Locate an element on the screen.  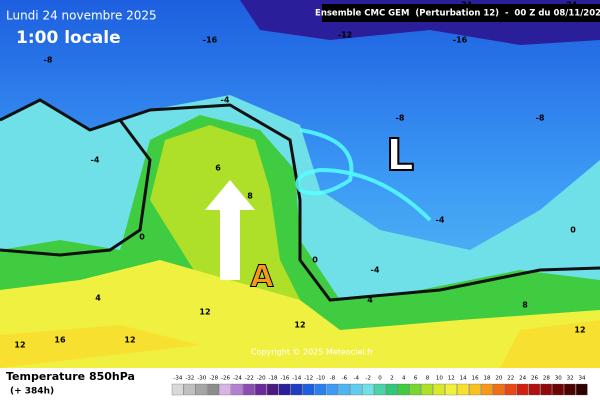
scale-label: -32 is located at coordinates (189, 379).